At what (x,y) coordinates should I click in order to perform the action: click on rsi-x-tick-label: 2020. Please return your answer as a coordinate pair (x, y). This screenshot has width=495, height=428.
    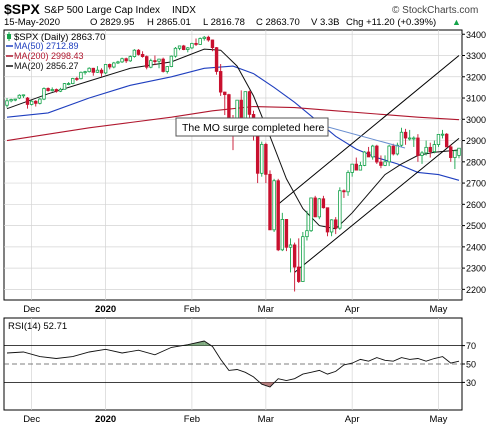
    Looking at the image, I should click on (105, 419).